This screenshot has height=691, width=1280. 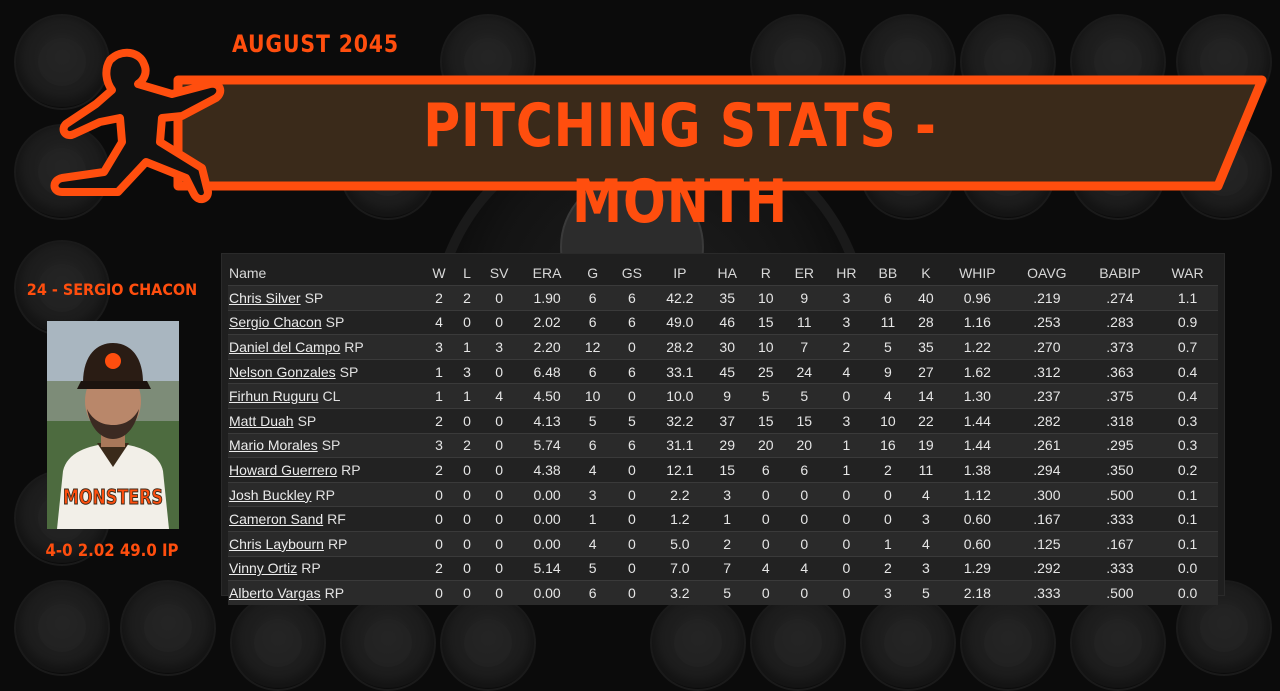 What do you see at coordinates (846, 420) in the screenshot?
I see `stat-cell-hr: 3` at bounding box center [846, 420].